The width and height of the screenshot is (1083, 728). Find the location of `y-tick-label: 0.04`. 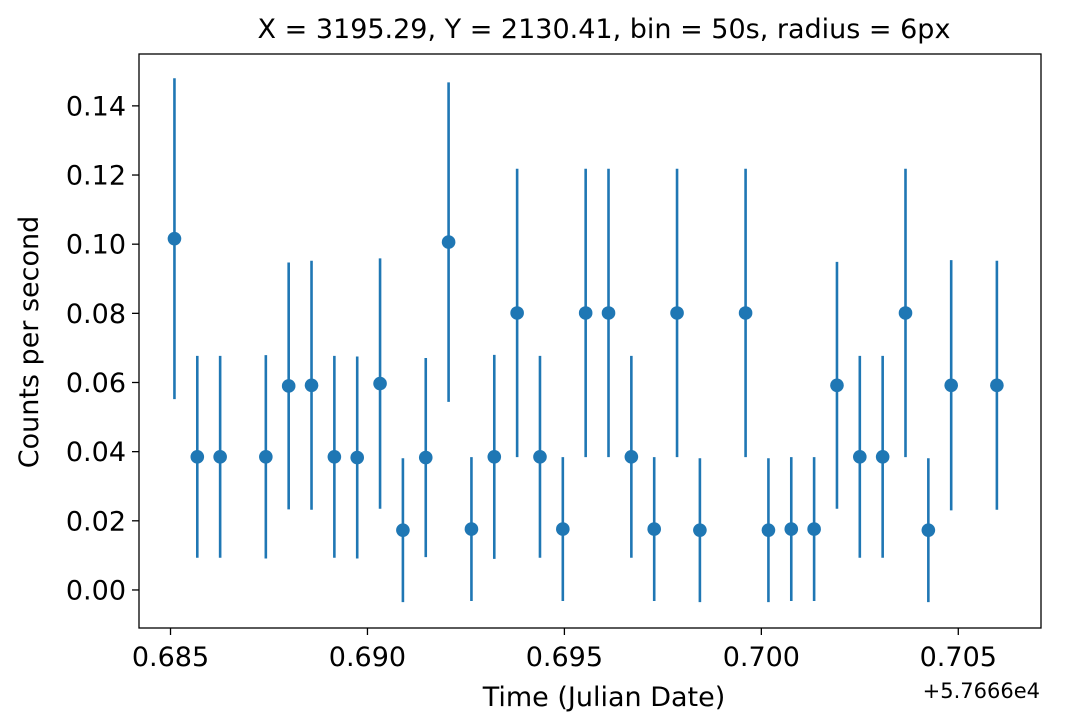

y-tick-label: 0.04 is located at coordinates (96, 452).